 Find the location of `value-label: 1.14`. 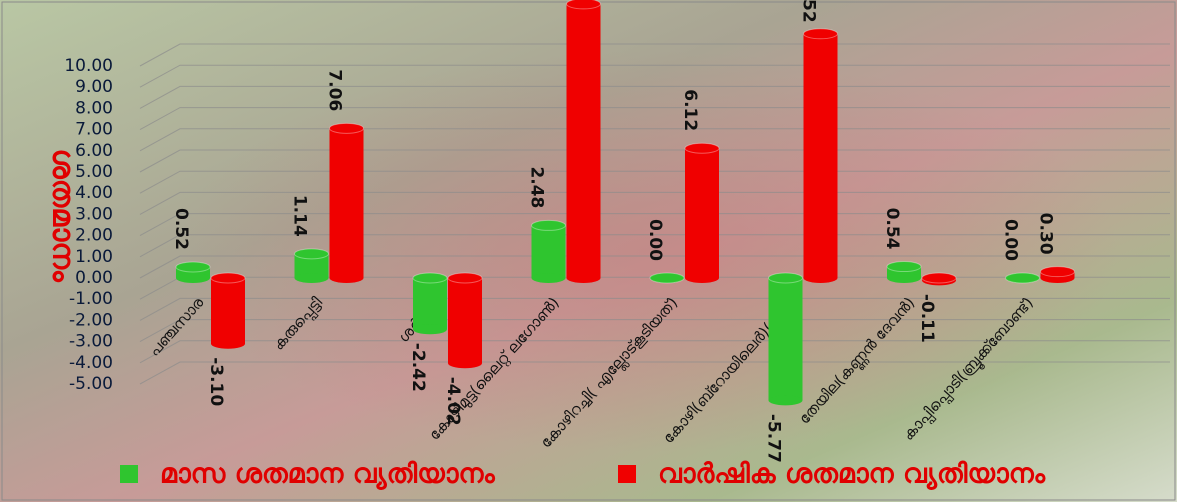

value-label: 1.14 is located at coordinates (300, 216).